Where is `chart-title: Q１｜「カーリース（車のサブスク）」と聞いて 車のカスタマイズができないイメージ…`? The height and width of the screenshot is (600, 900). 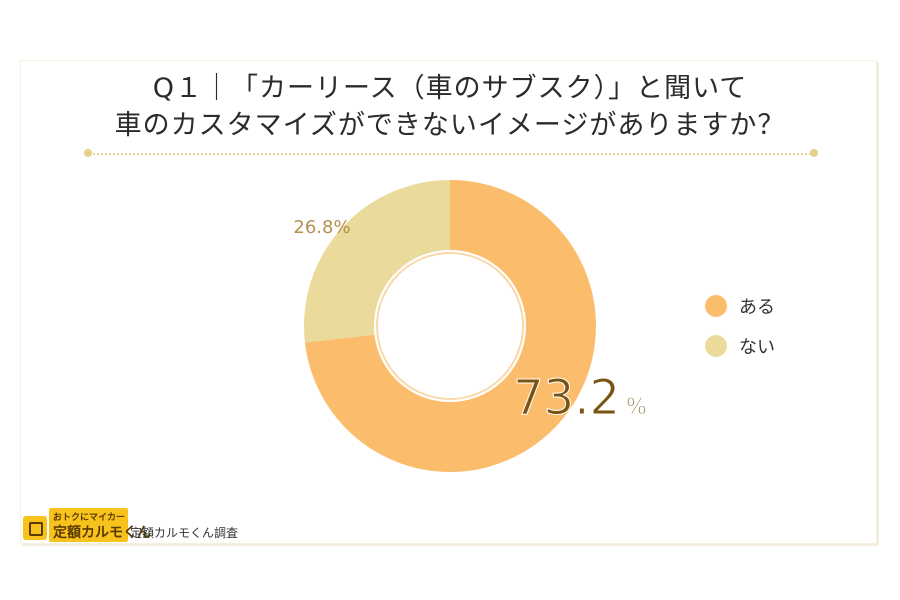
chart-title: Q１｜「カーリース（車のサブスク）」と聞いて 車のカスタマイズができないイメージ… is located at coordinates (450, 107).